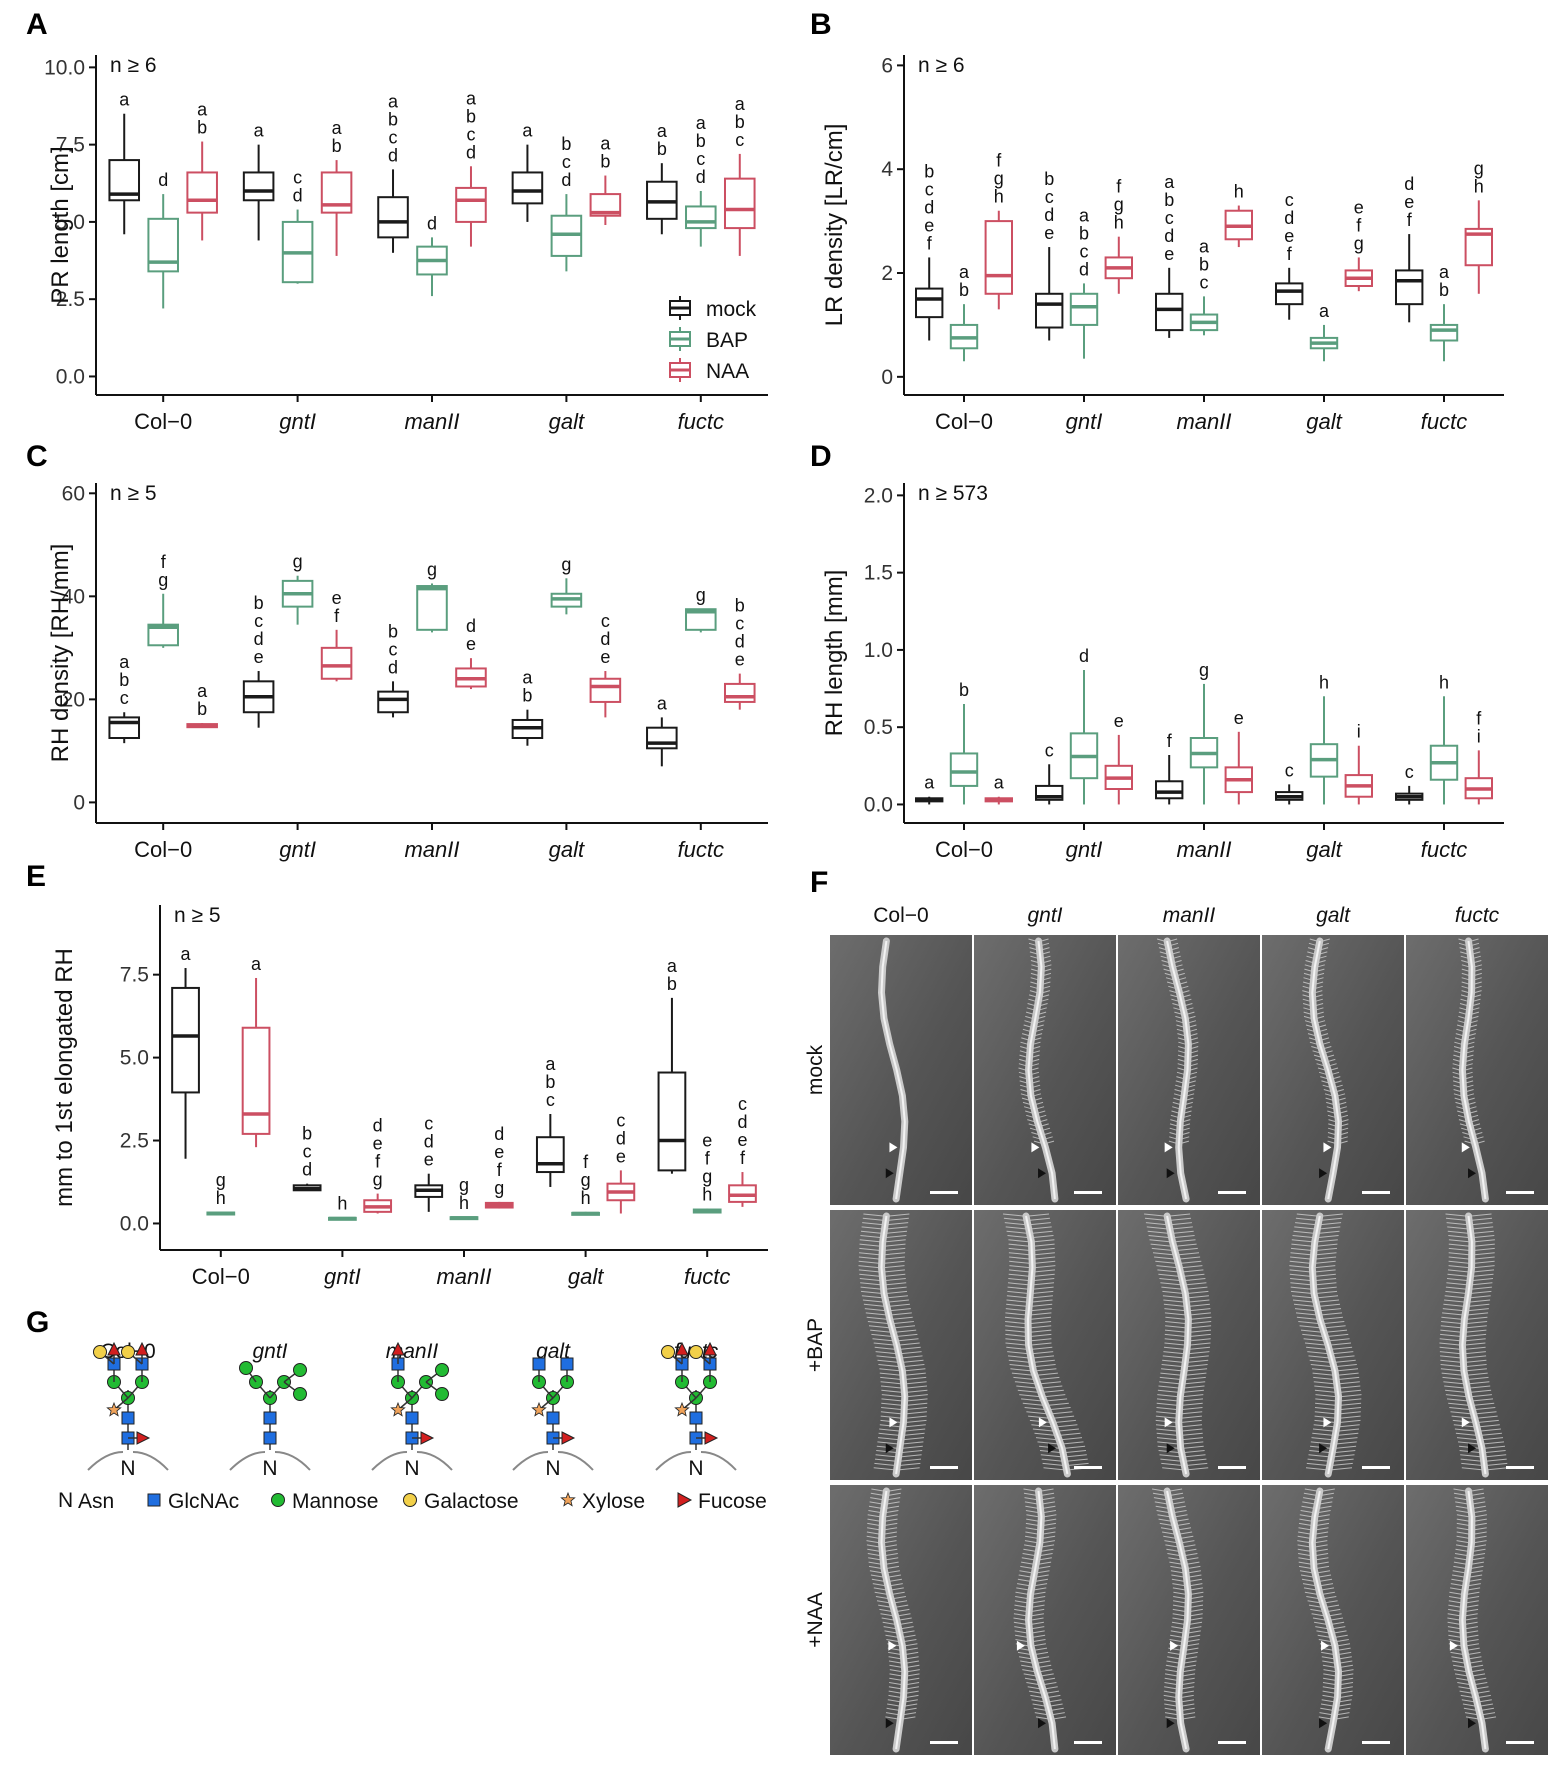 This screenshot has height=1787, width=1562. I want to click on box-bap: h, so click(1324, 738).